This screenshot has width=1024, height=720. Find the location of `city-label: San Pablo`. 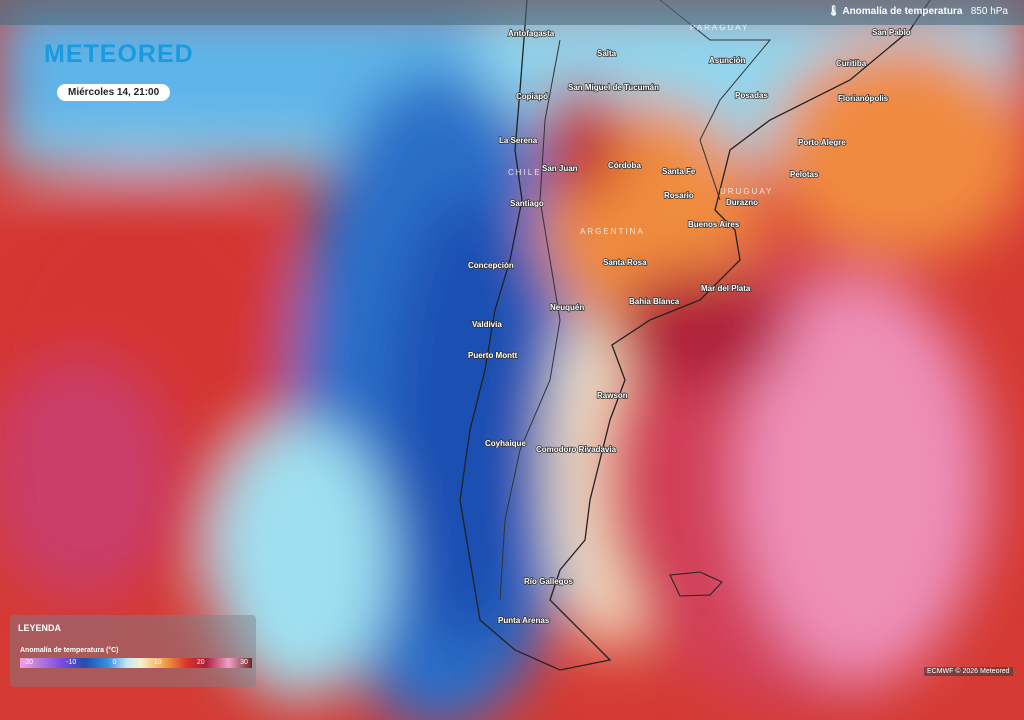

city-label: San Pablo is located at coordinates (891, 32).